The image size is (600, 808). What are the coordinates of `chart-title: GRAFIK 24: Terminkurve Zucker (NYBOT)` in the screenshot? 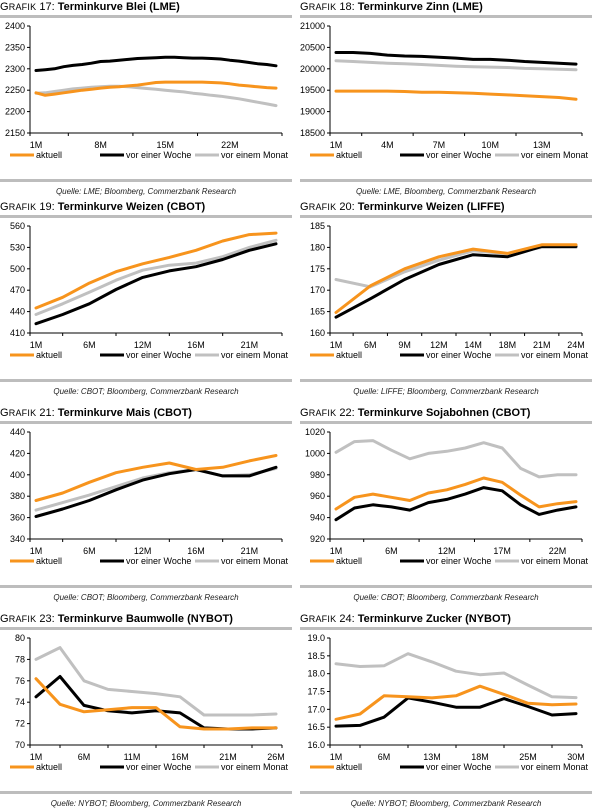 It's located at (446, 619).